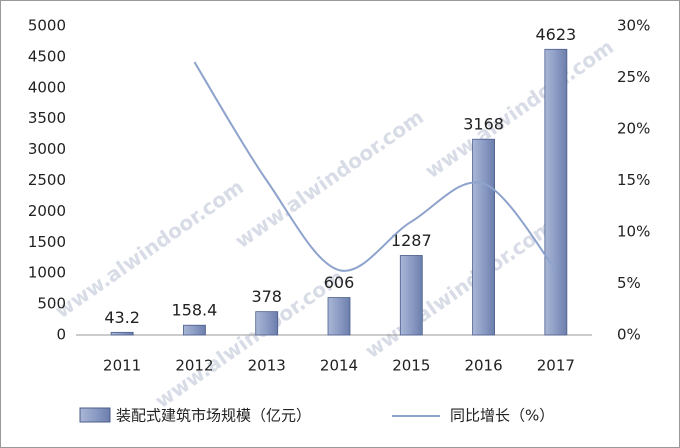 The width and height of the screenshot is (680, 448). I want to click on data-label: 158.4, so click(195, 310).